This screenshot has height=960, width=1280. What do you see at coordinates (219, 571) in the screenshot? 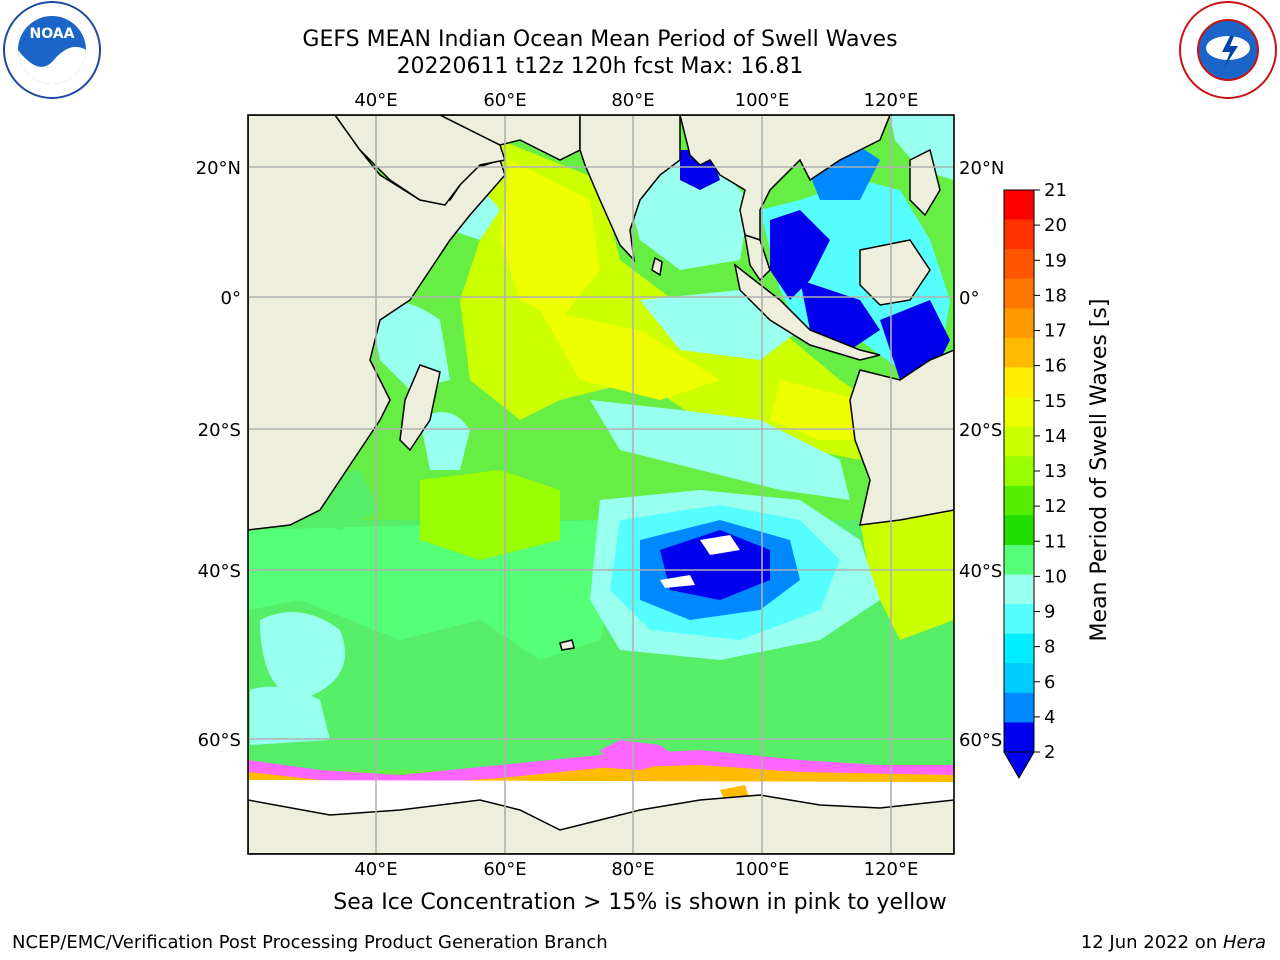
I see `lat-tick-left: 40°S` at bounding box center [219, 571].